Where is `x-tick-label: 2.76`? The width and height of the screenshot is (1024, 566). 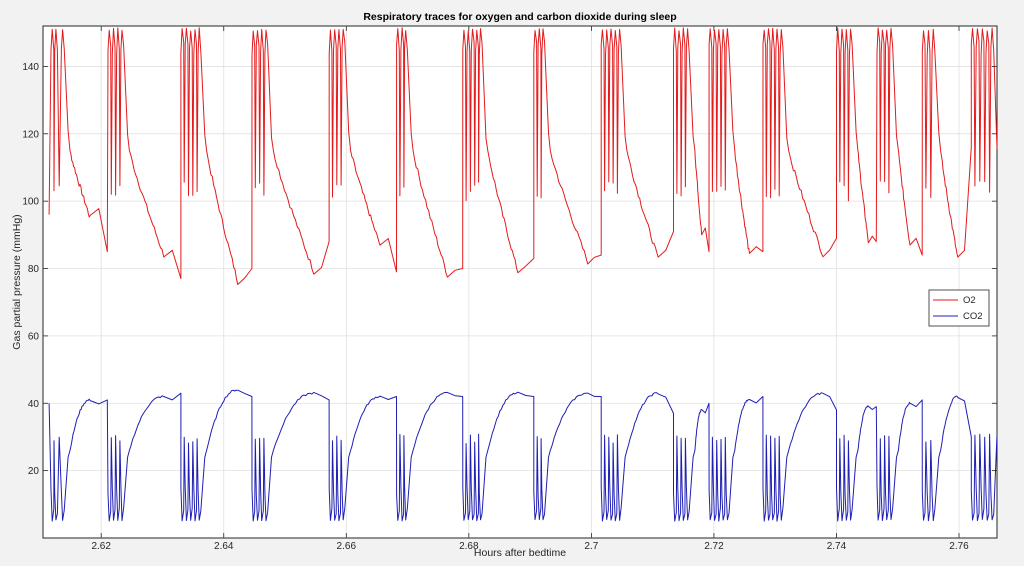 x-tick-label: 2.76 is located at coordinates (959, 546).